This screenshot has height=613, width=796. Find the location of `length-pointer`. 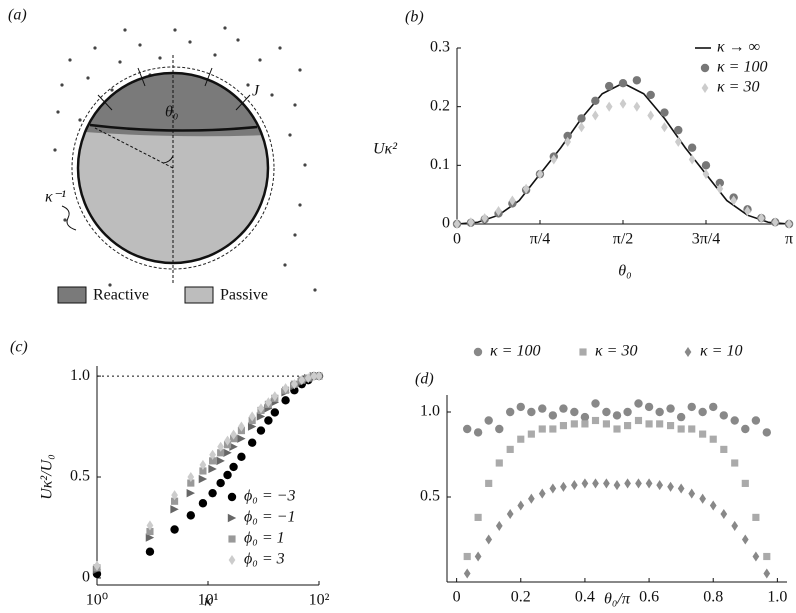

length-pointer is located at coordinates (69, 218).